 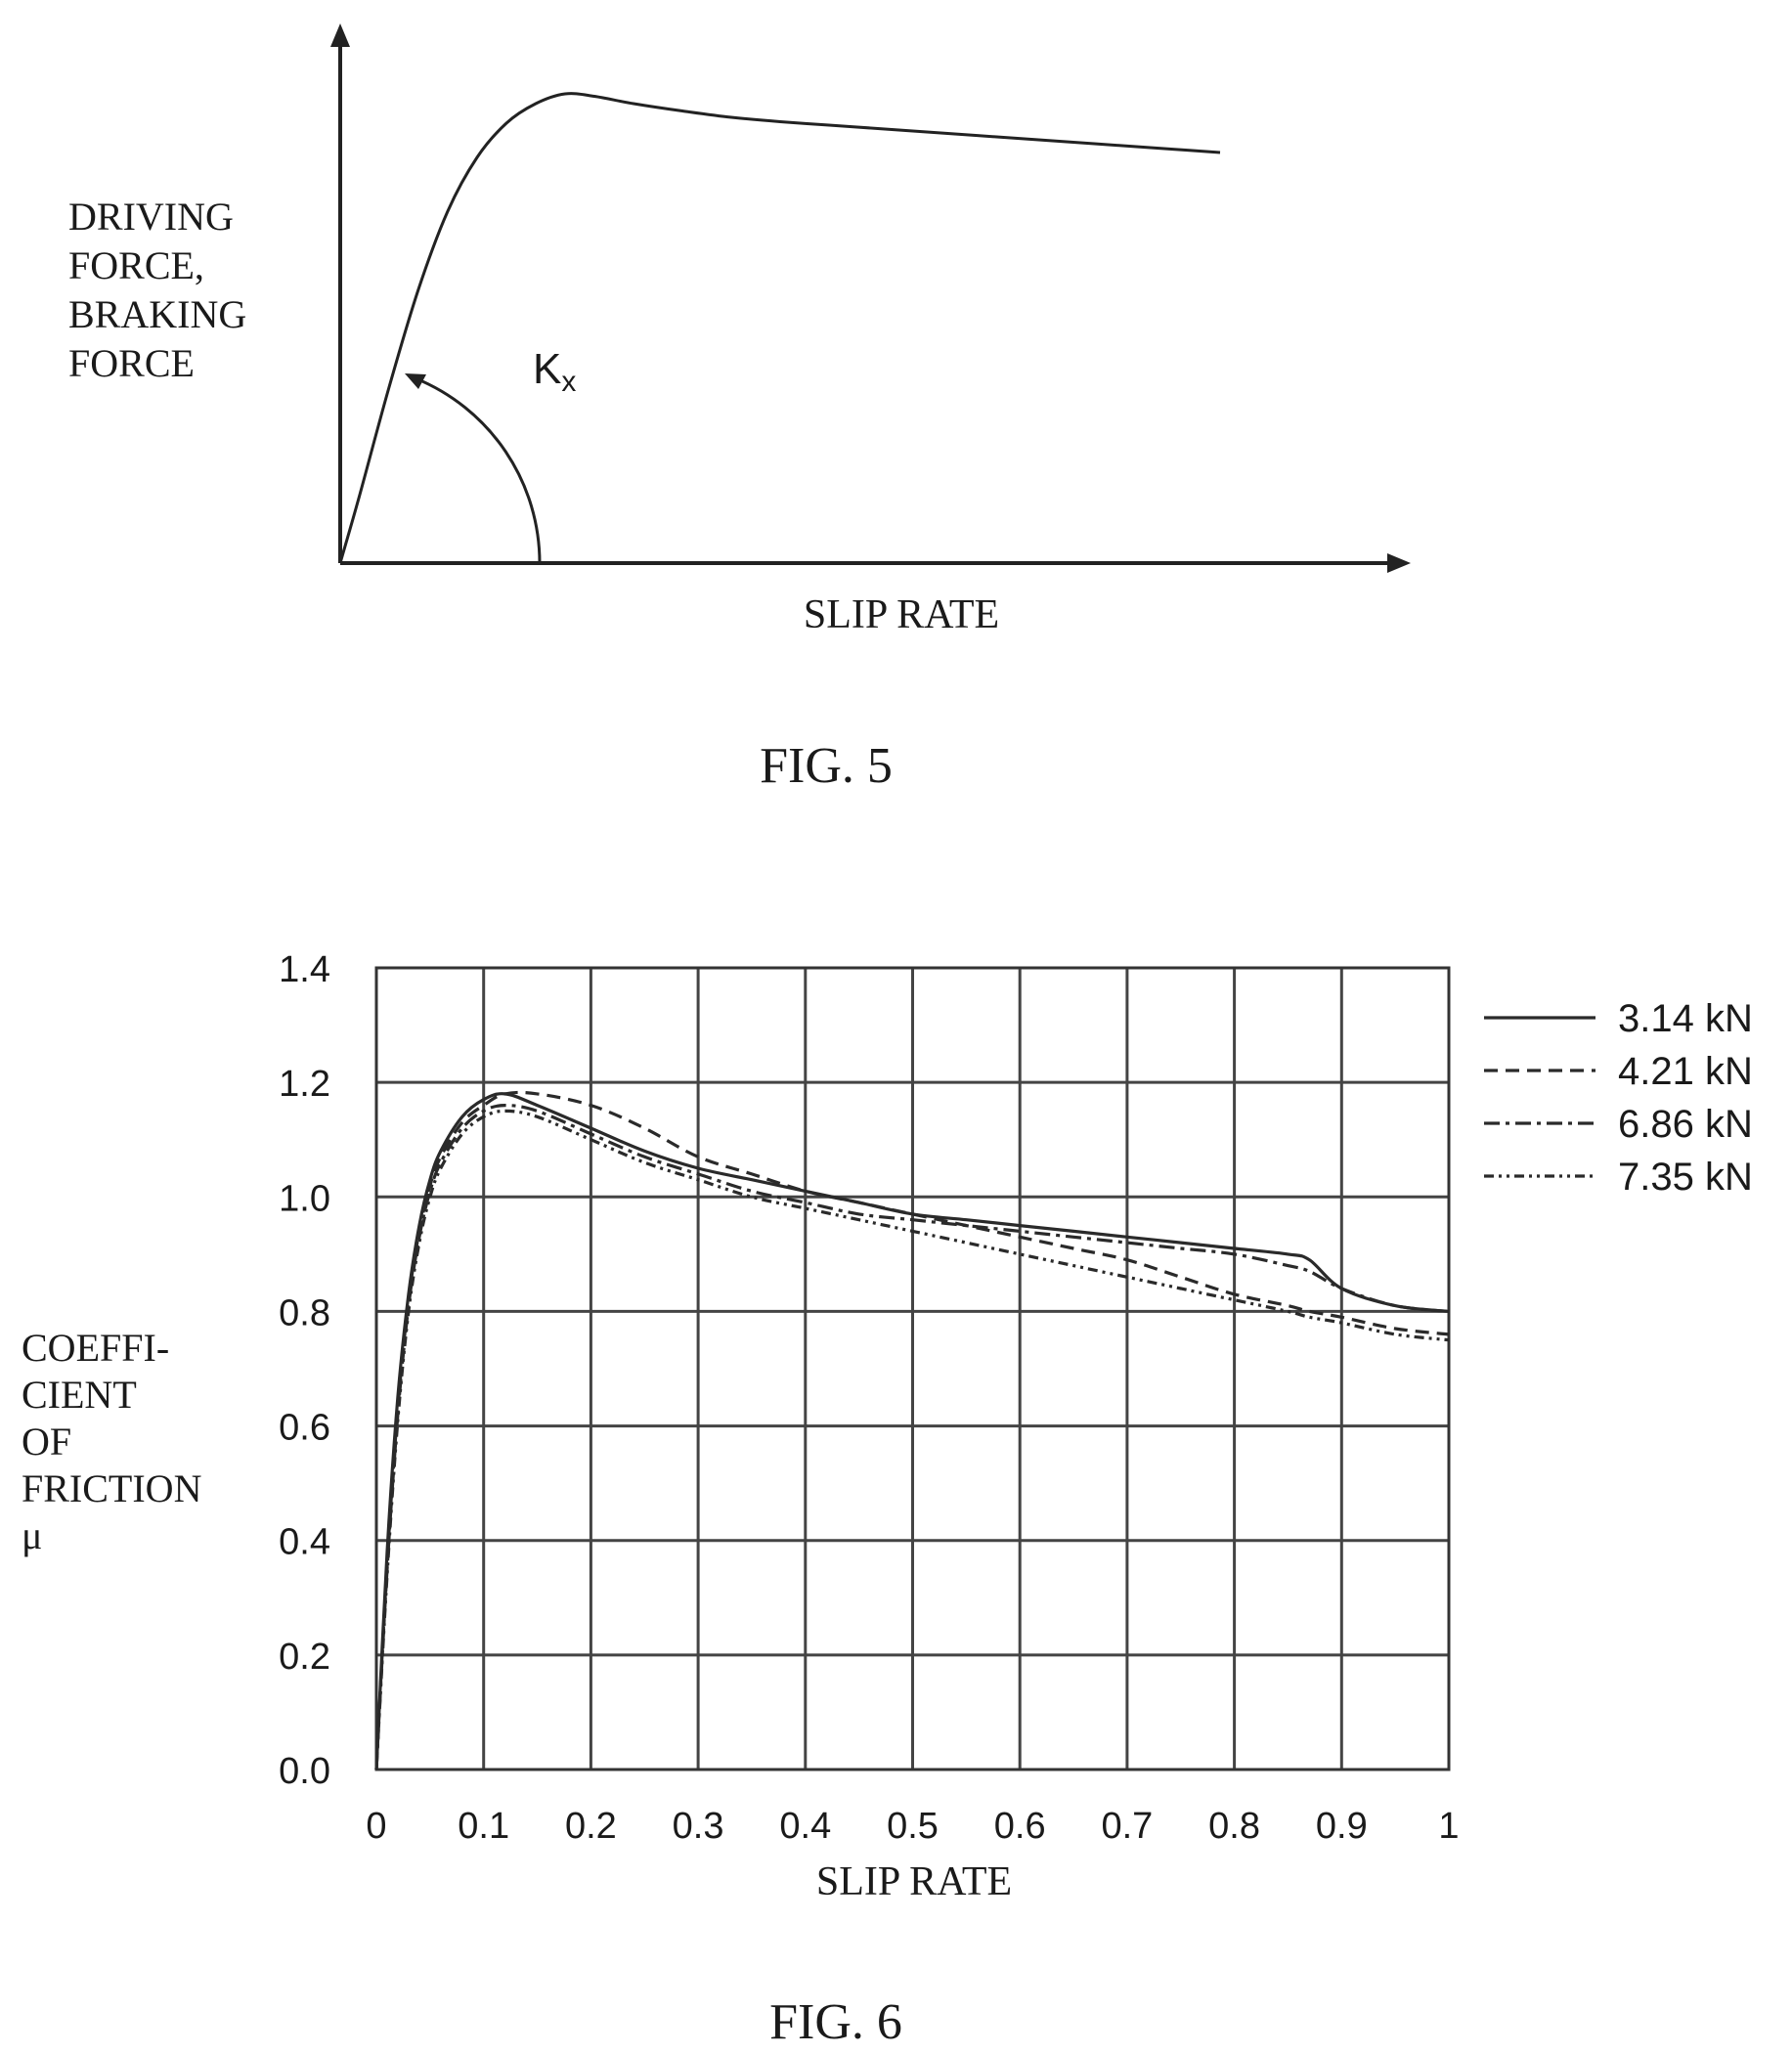 What do you see at coordinates (111, 1441) in the screenshot?
I see `fig6-y-axis-label: COEFFI- CIENT OF FRICTION μ` at bounding box center [111, 1441].